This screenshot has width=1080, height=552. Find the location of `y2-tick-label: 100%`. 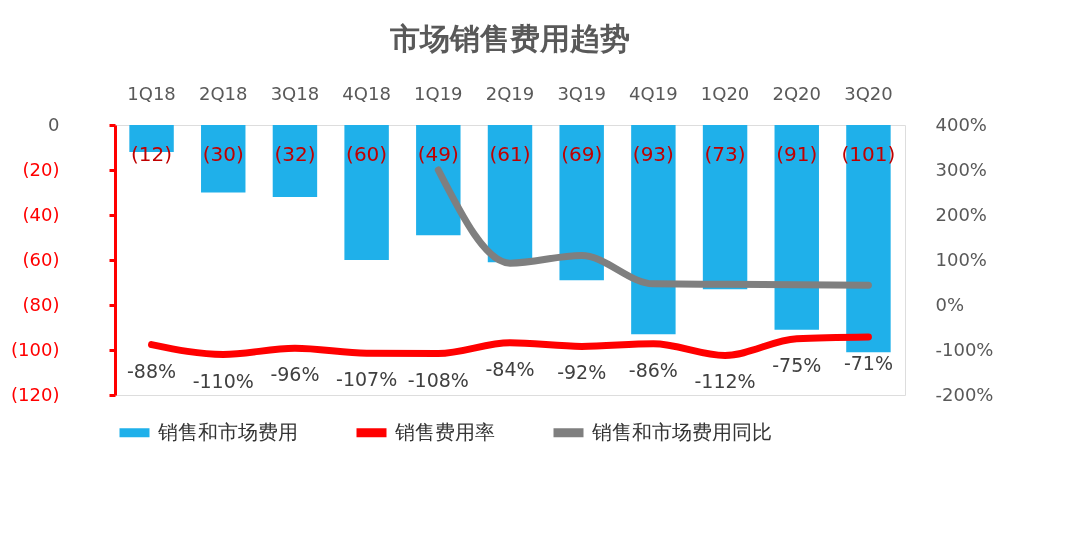

y2-tick-label: 100% is located at coordinates (961, 259).